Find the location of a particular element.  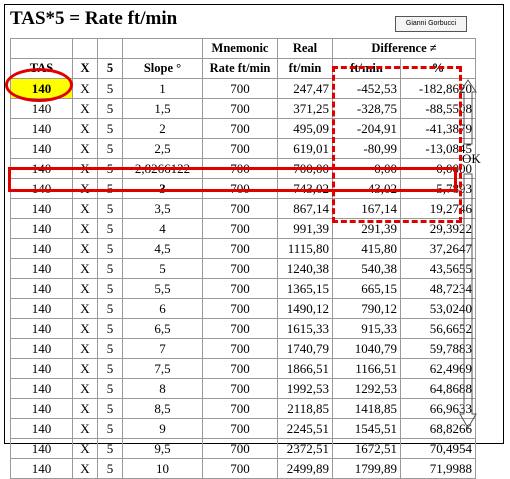

cell-slope: 10 is located at coordinates (162, 468).